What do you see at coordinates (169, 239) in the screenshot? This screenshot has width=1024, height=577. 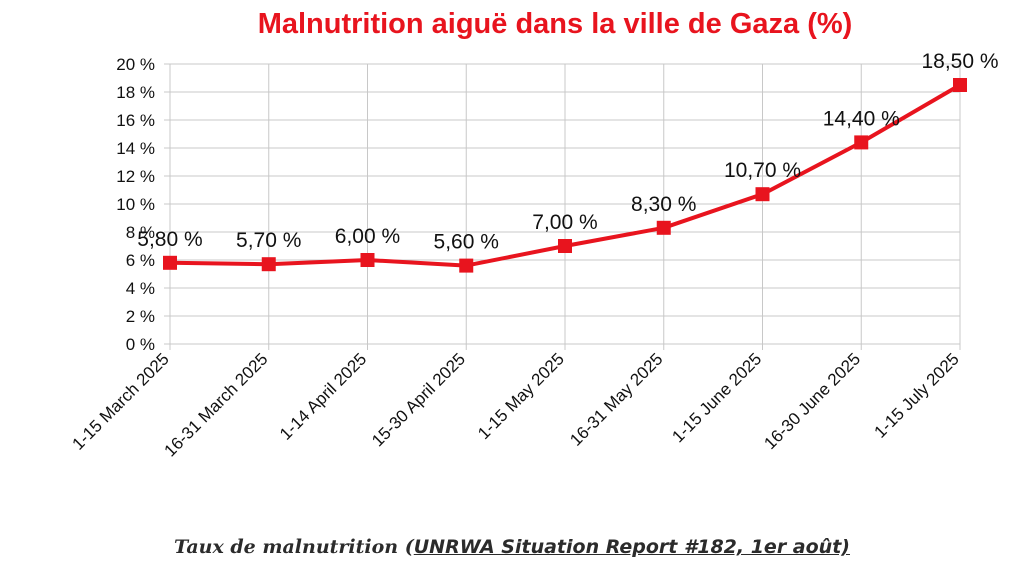 I see `data-label: 5,80 %` at bounding box center [169, 239].